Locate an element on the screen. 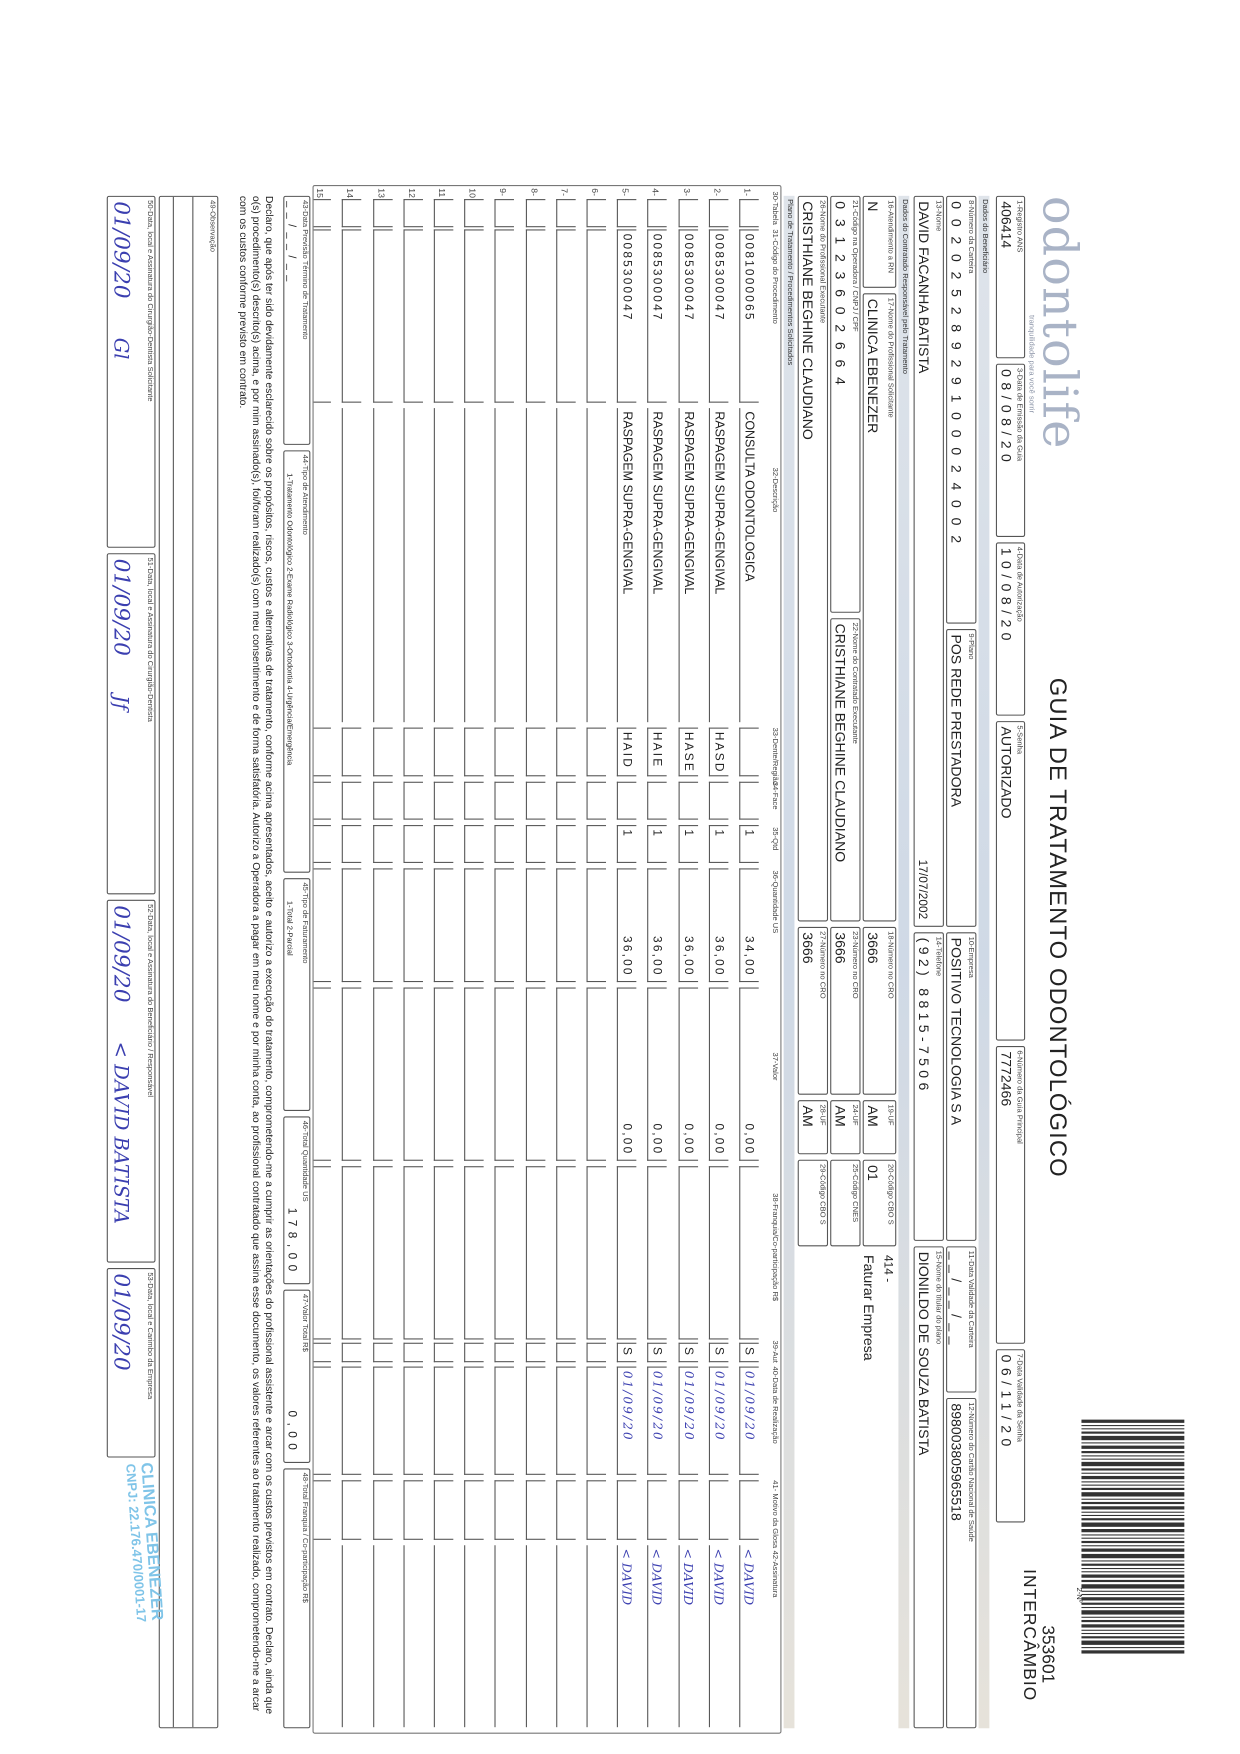 This screenshot has height=1754, width=1240. cell-descricao: RASPAGEM SUPRA-GENGIVAL is located at coordinates (657, 565).